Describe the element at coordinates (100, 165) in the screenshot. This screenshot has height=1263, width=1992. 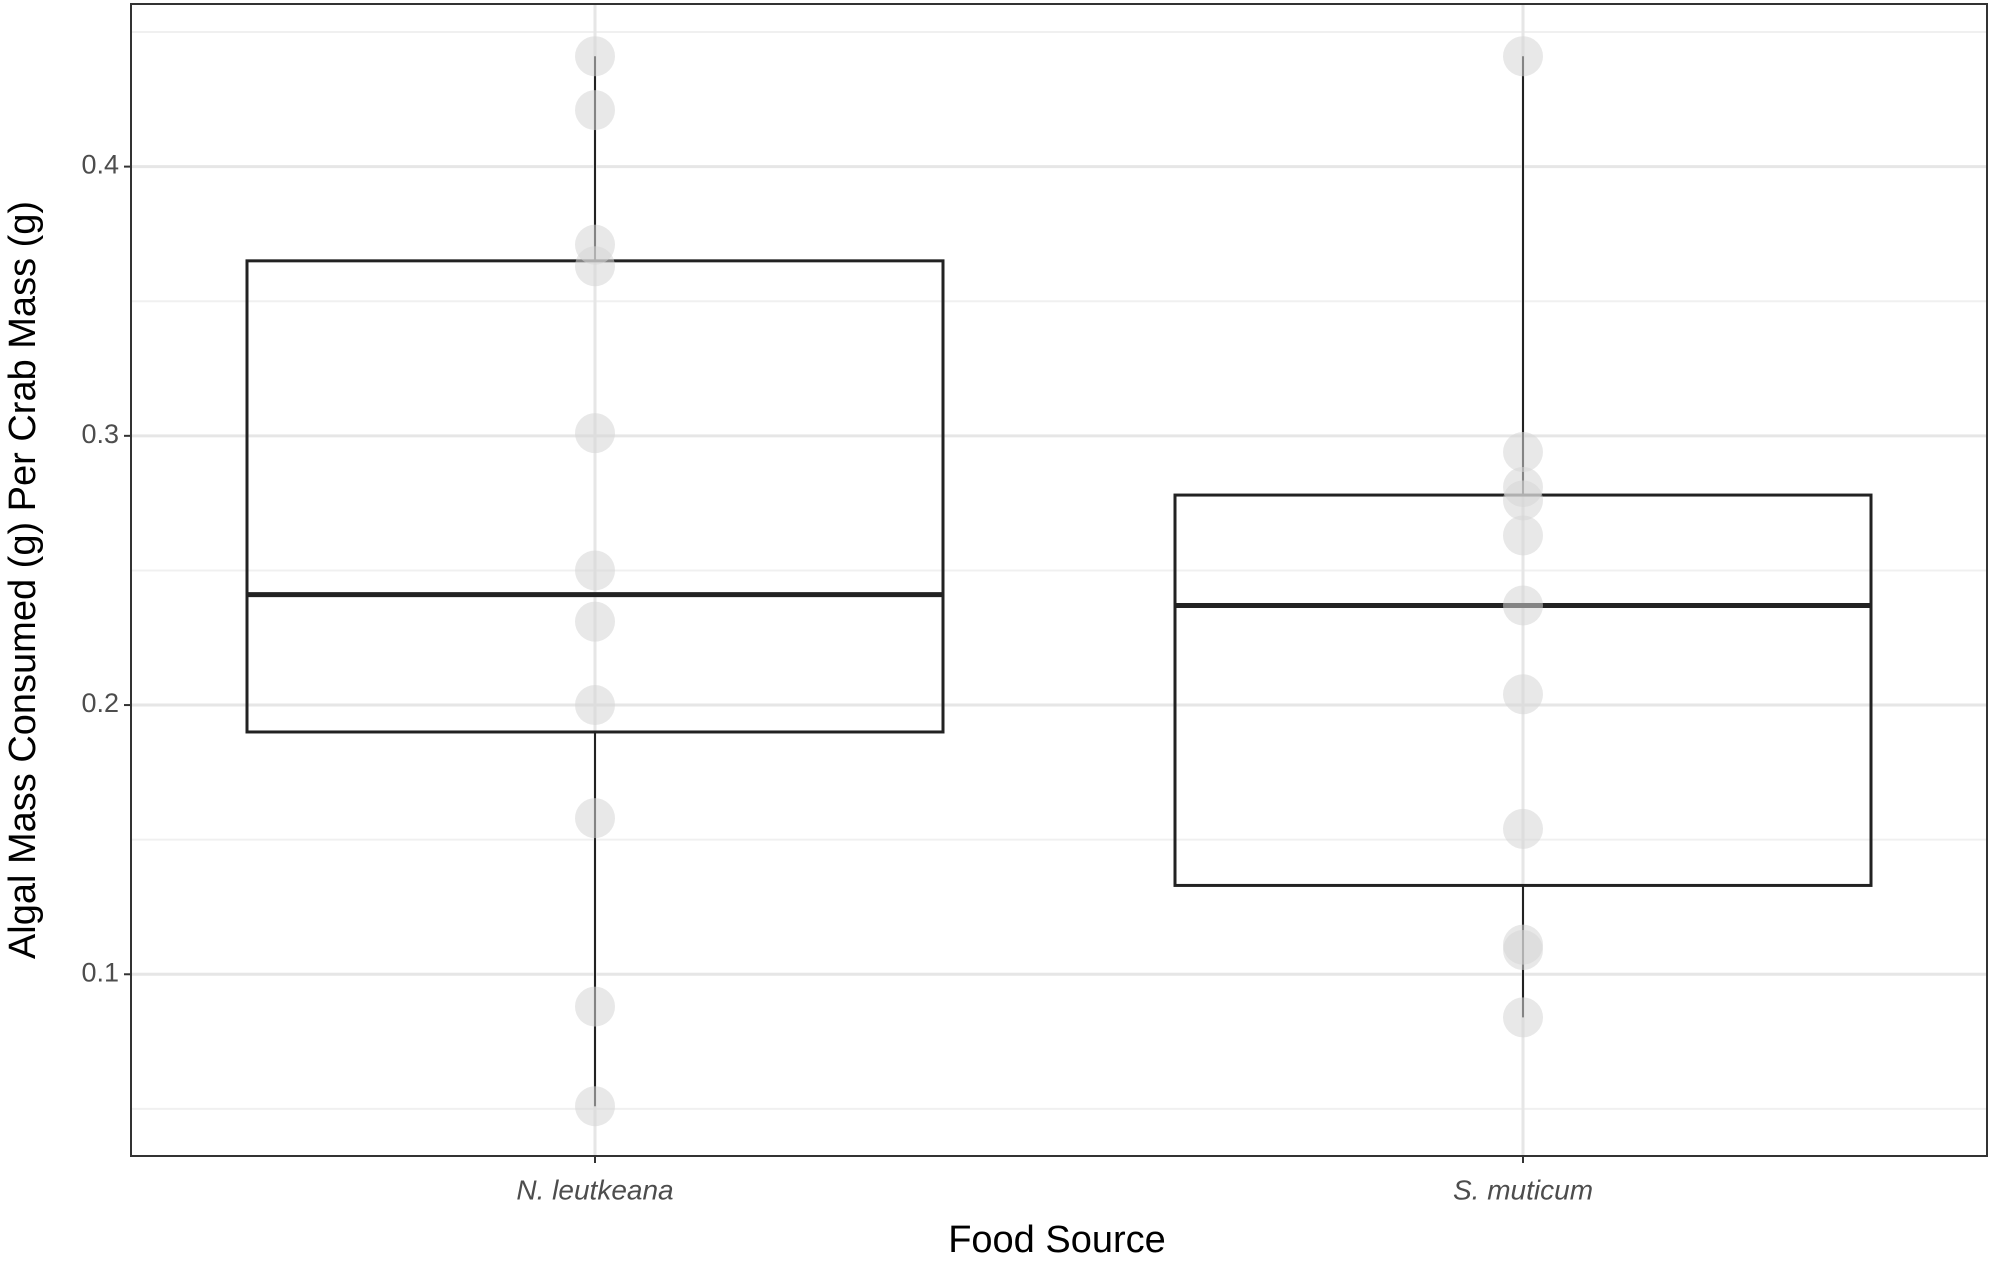
I see `y-tick-label: 0.4` at that location.